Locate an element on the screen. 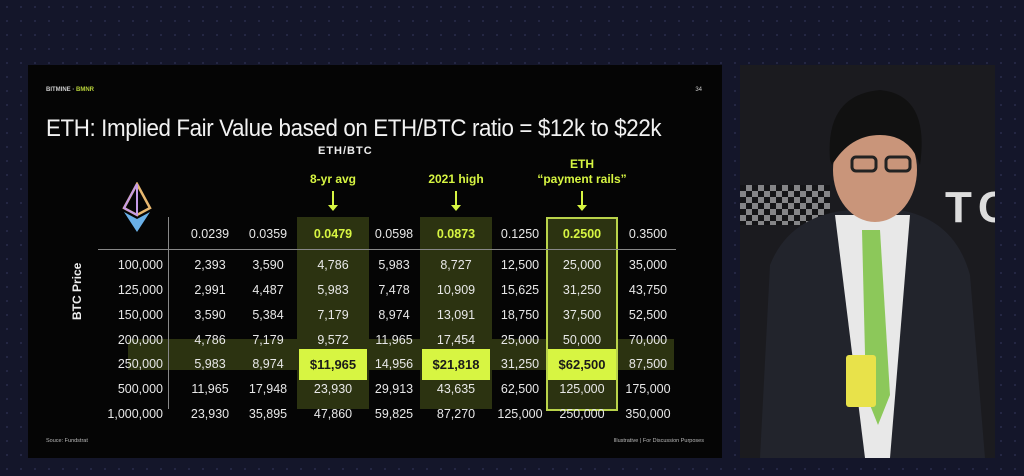  btc-price-label: 1,000,000 is located at coordinates (135, 414).